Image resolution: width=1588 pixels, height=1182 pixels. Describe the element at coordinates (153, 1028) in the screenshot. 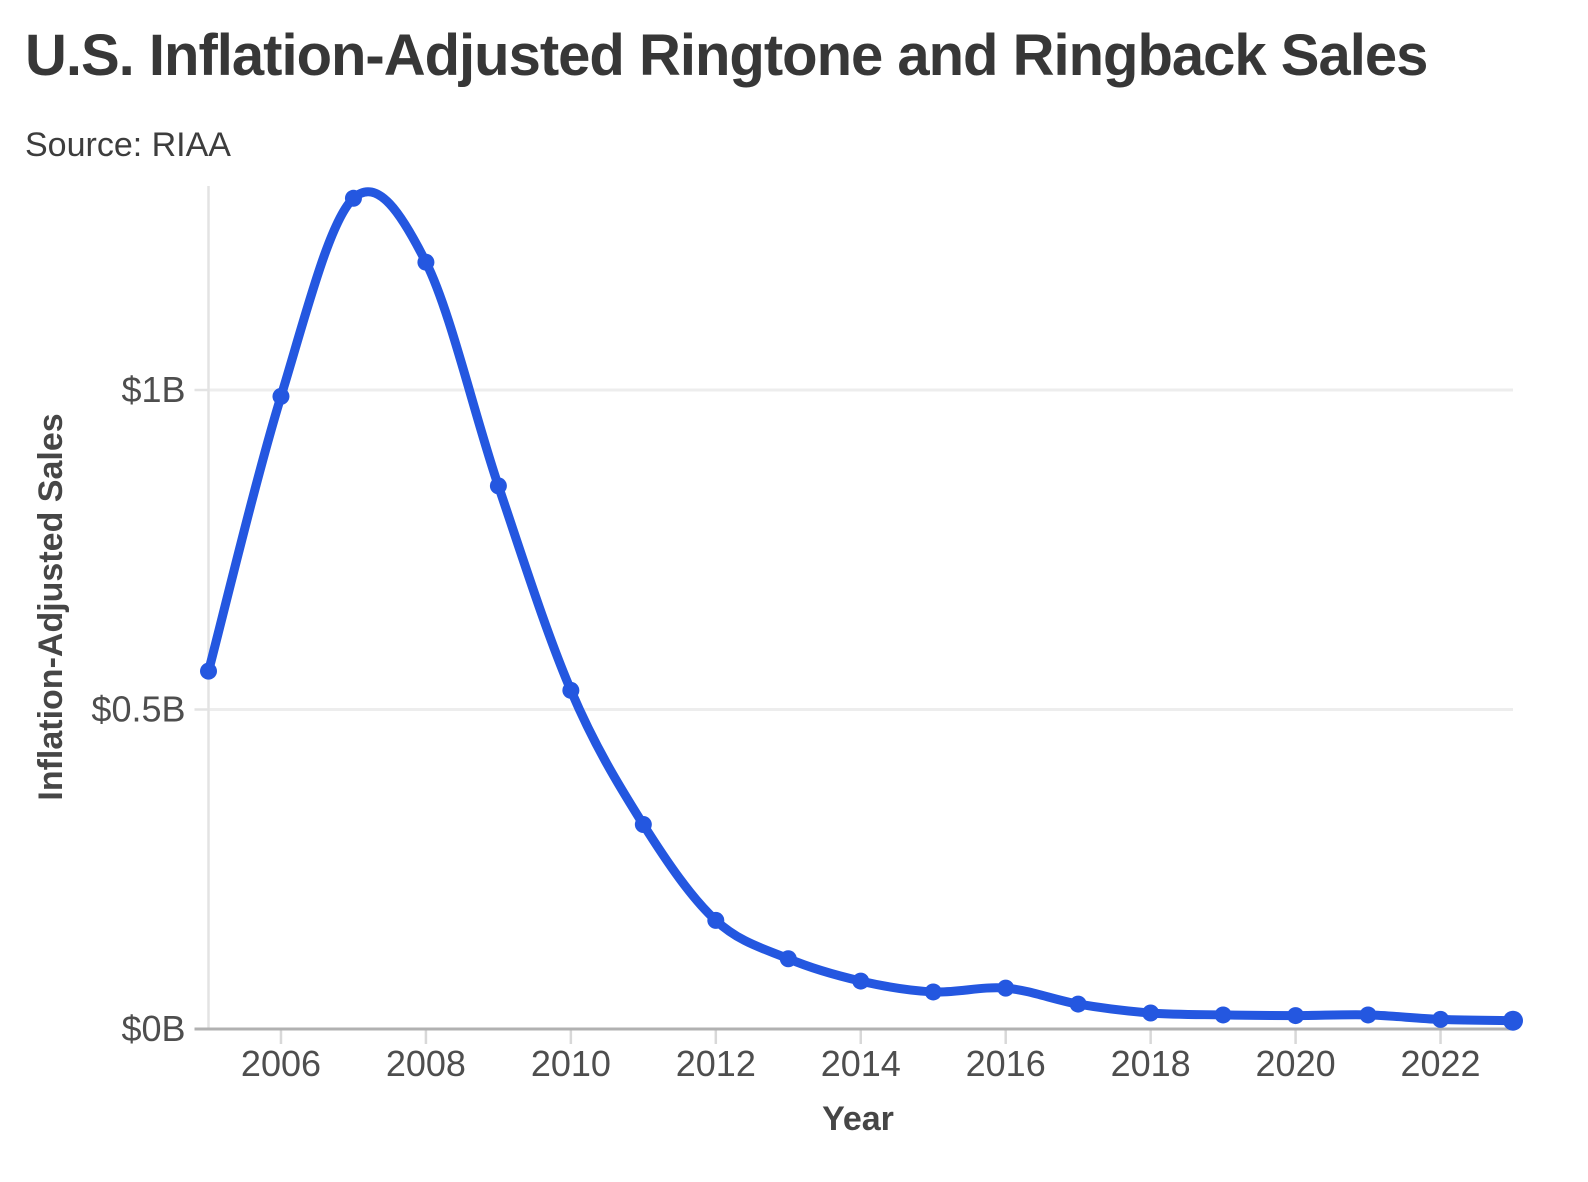

I see `y-tick-label: $0B` at that location.